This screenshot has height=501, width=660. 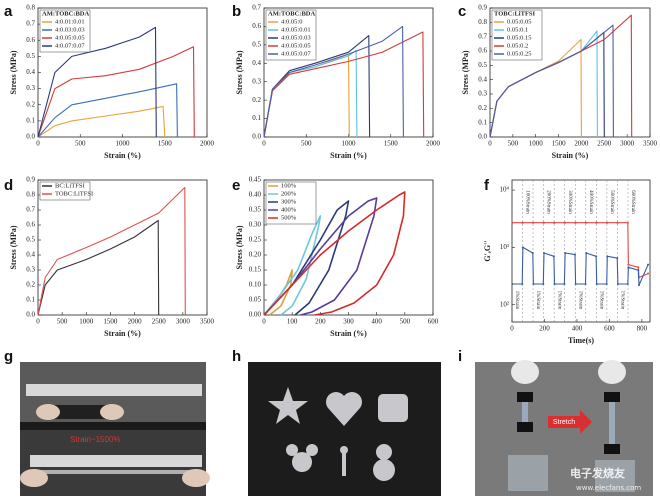 I want to click on x-axis-label: Time(s), so click(x=581, y=340).